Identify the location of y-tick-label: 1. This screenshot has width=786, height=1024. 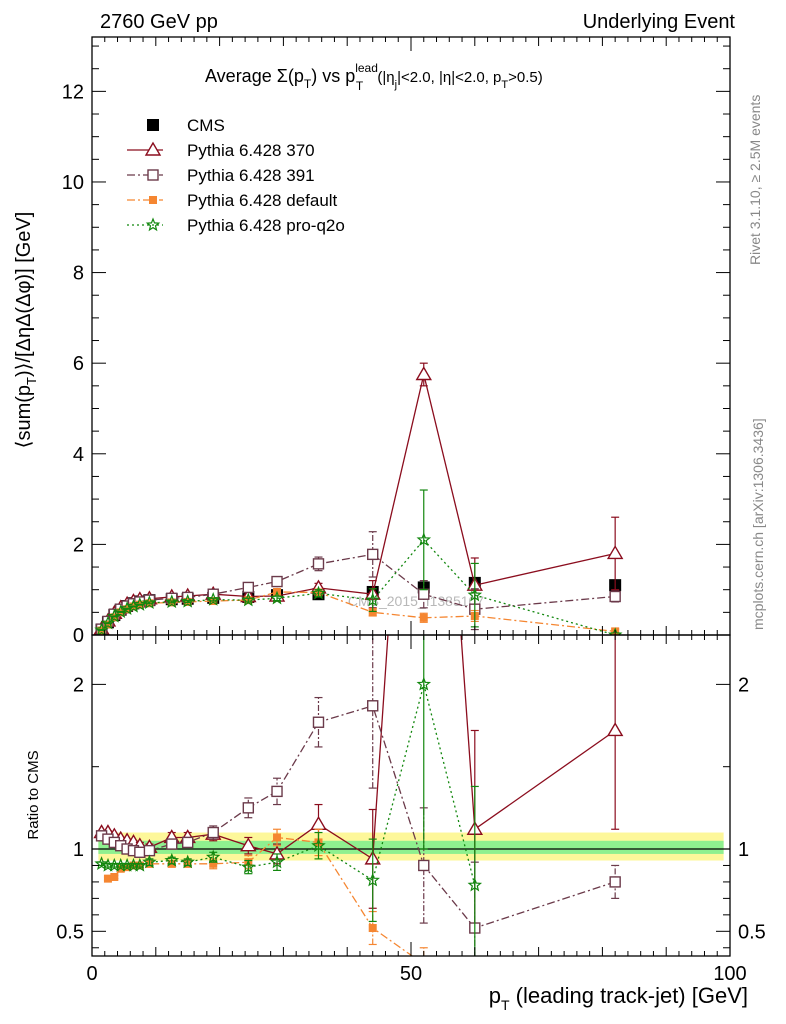
(78, 850).